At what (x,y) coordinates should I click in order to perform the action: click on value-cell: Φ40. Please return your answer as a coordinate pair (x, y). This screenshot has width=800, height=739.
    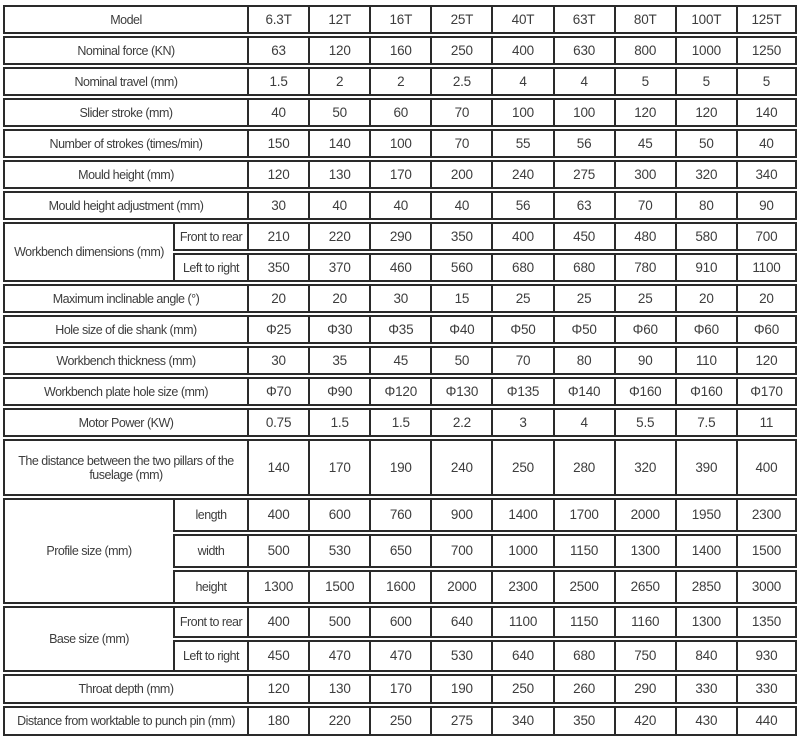
    Looking at the image, I should click on (461, 329).